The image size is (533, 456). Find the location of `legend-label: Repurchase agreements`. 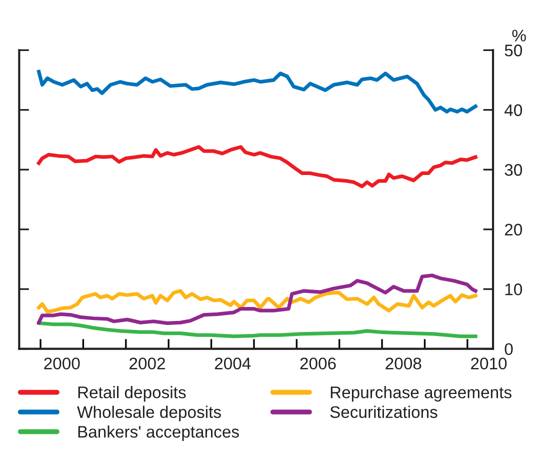

legend-label: Repurchase agreements is located at coordinates (421, 394).